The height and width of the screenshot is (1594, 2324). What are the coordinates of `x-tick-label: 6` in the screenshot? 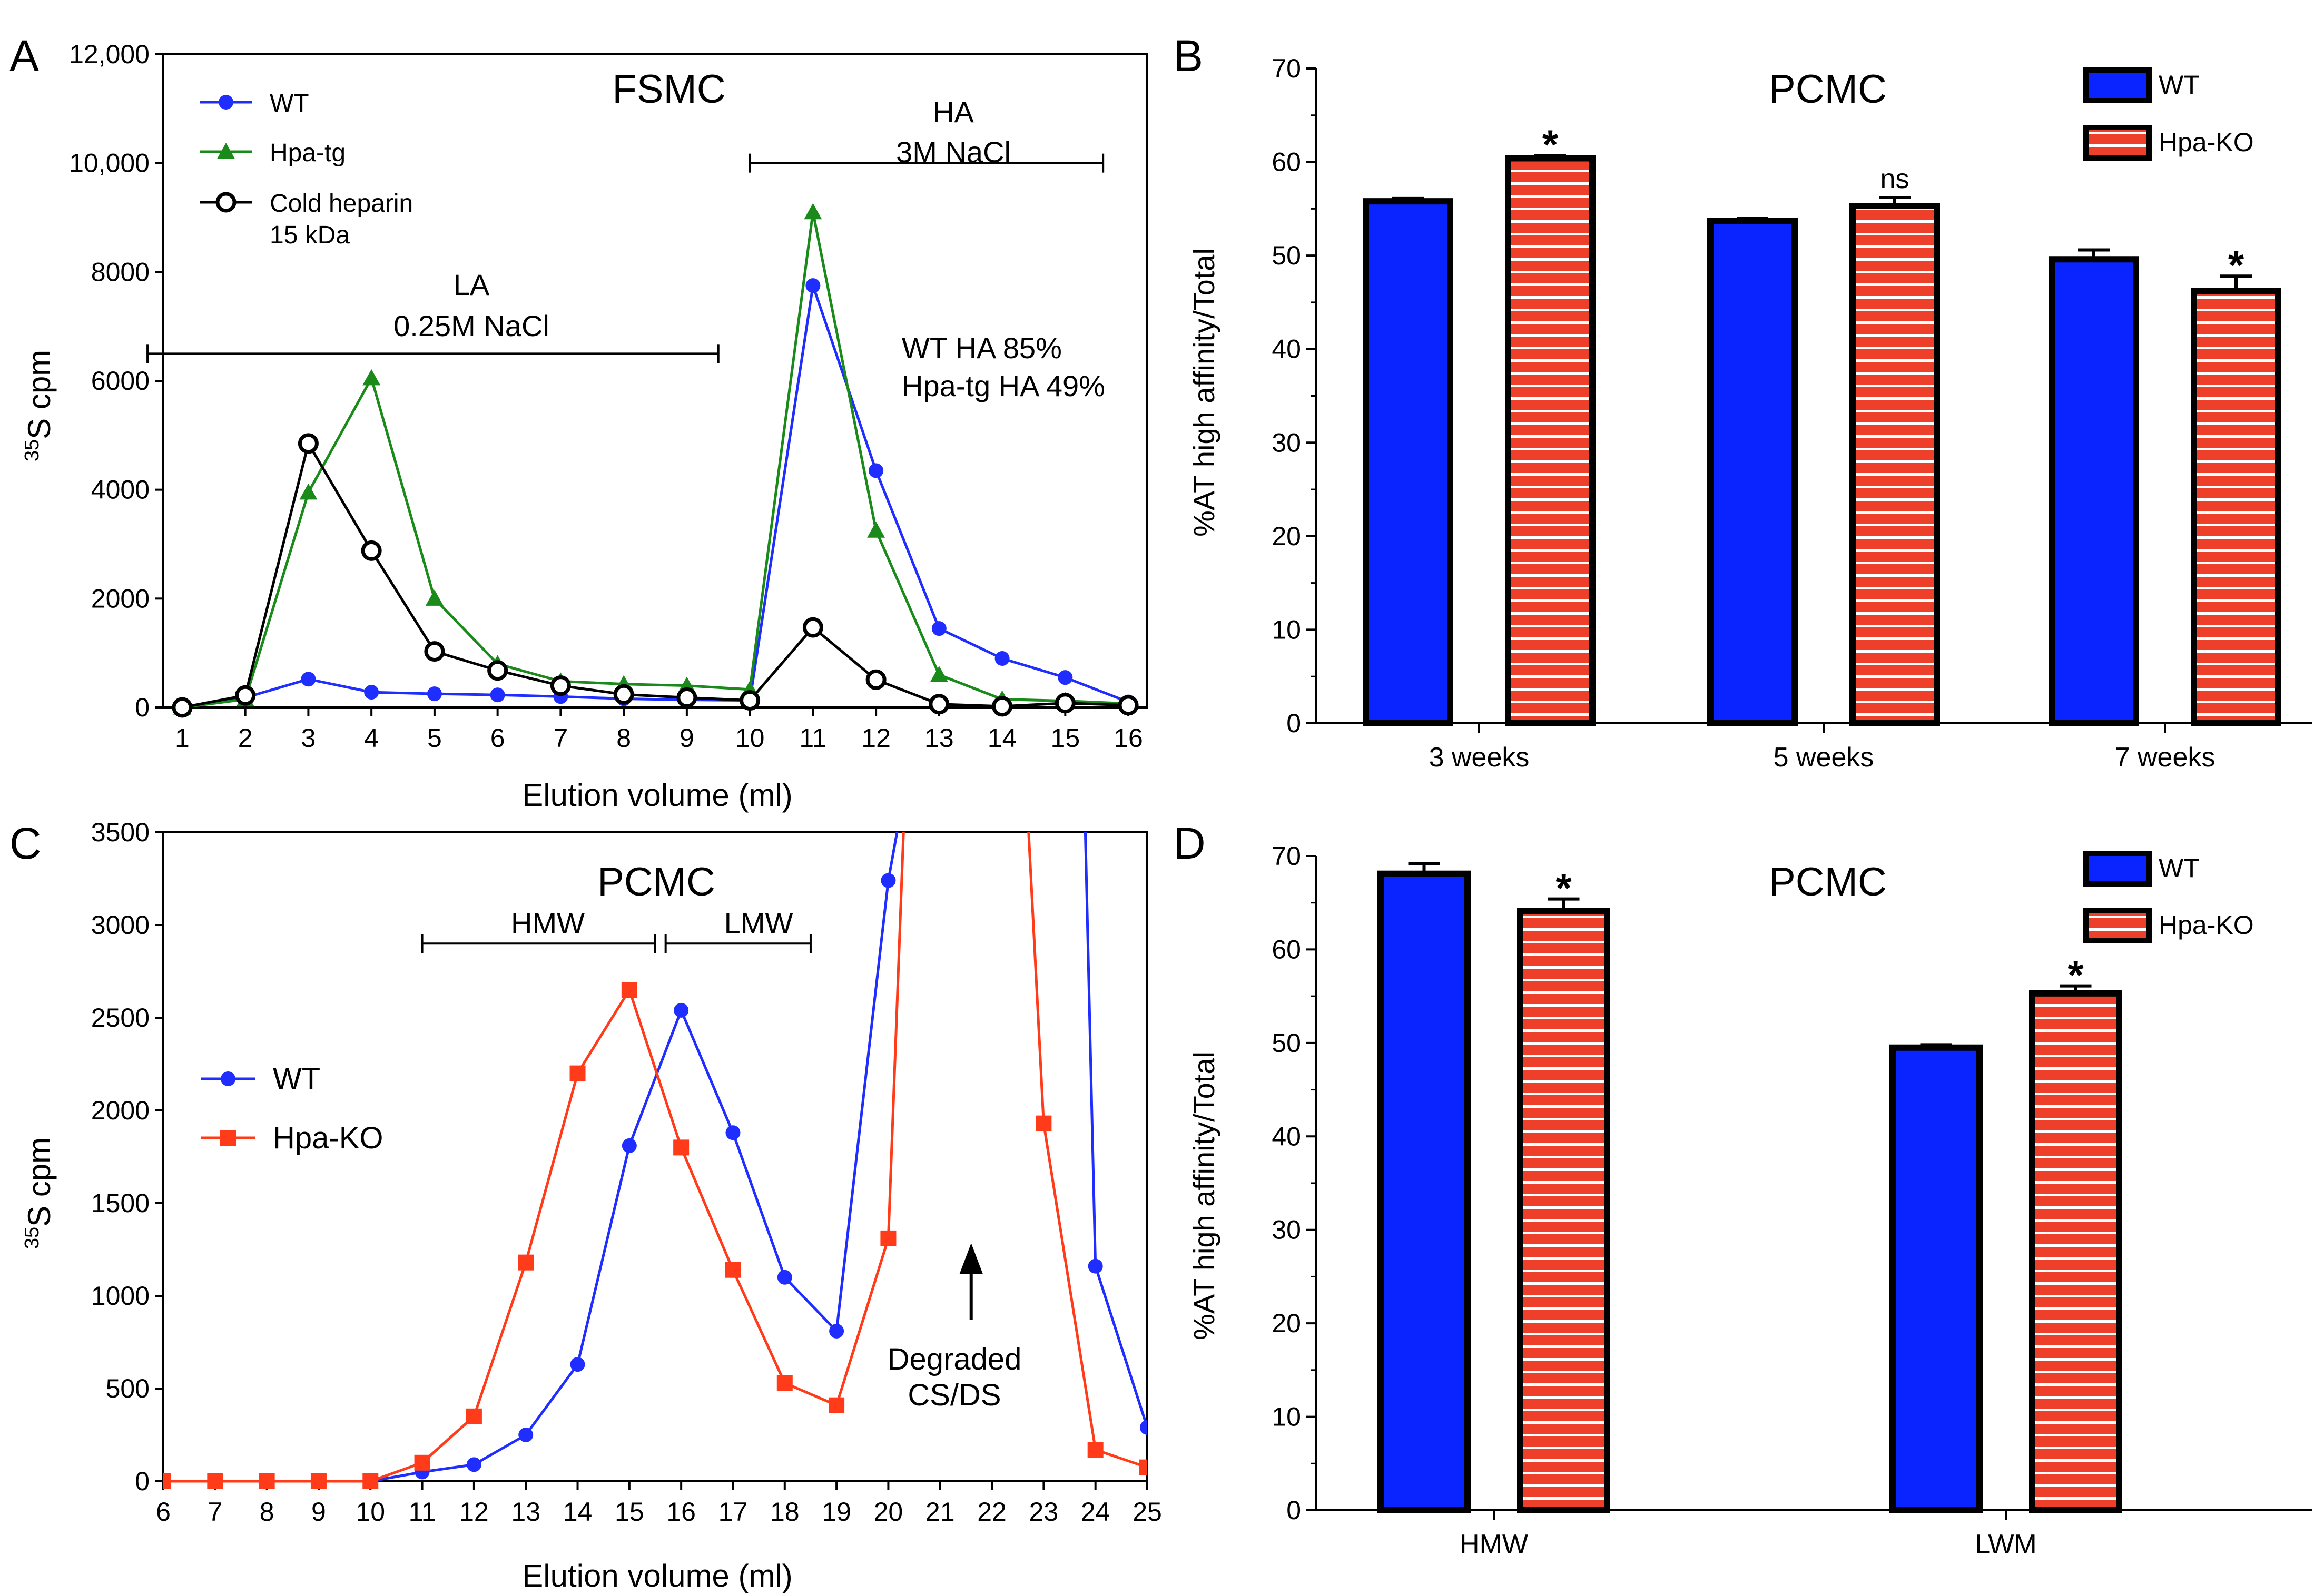 It's located at (164, 1512).